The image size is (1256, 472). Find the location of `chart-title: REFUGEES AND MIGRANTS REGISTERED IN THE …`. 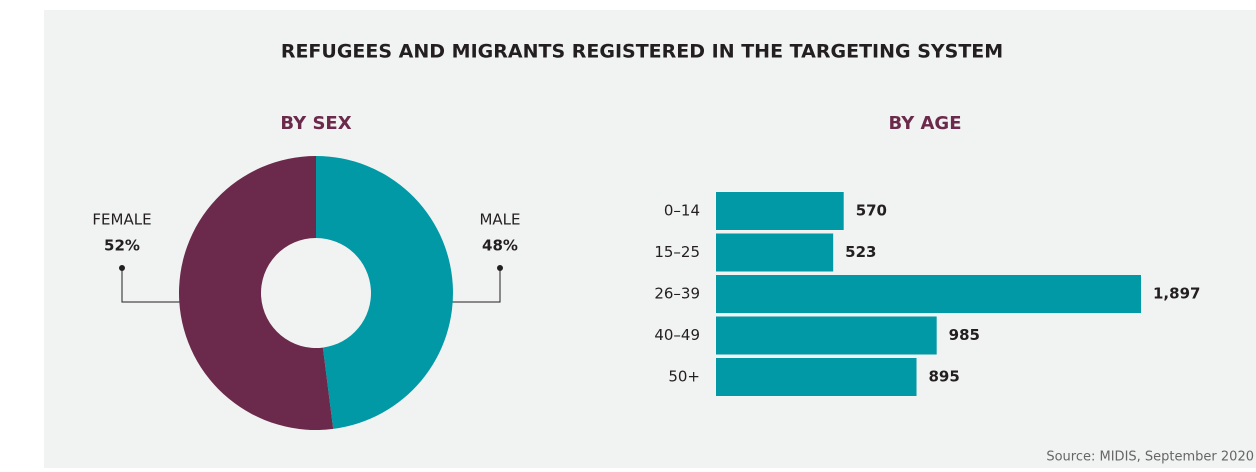

chart-title: REFUGEES AND MIGRANTS REGISTERED IN THE … is located at coordinates (642, 52).